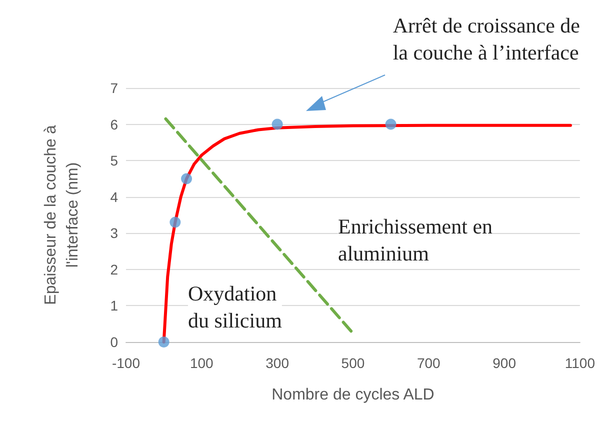 This screenshot has height=432, width=606. Describe the element at coordinates (114, 306) in the screenshot. I see `y-tick-label: 1` at that location.